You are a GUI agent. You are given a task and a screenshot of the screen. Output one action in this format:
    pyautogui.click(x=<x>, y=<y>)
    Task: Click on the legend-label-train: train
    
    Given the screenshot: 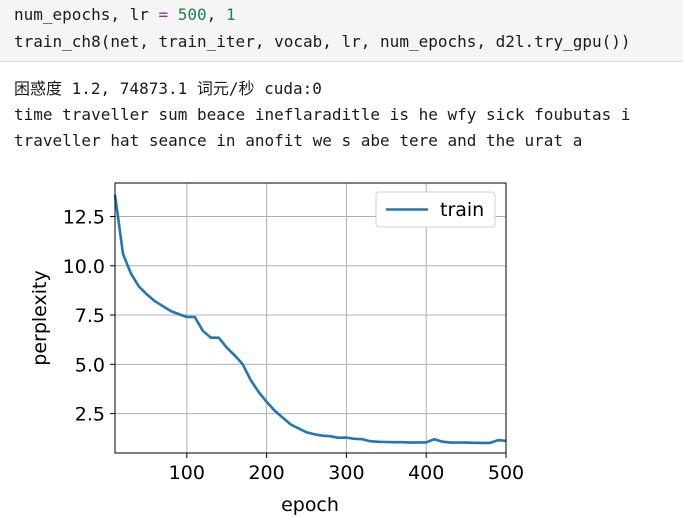 What is the action you would take?
    pyautogui.click(x=462, y=210)
    